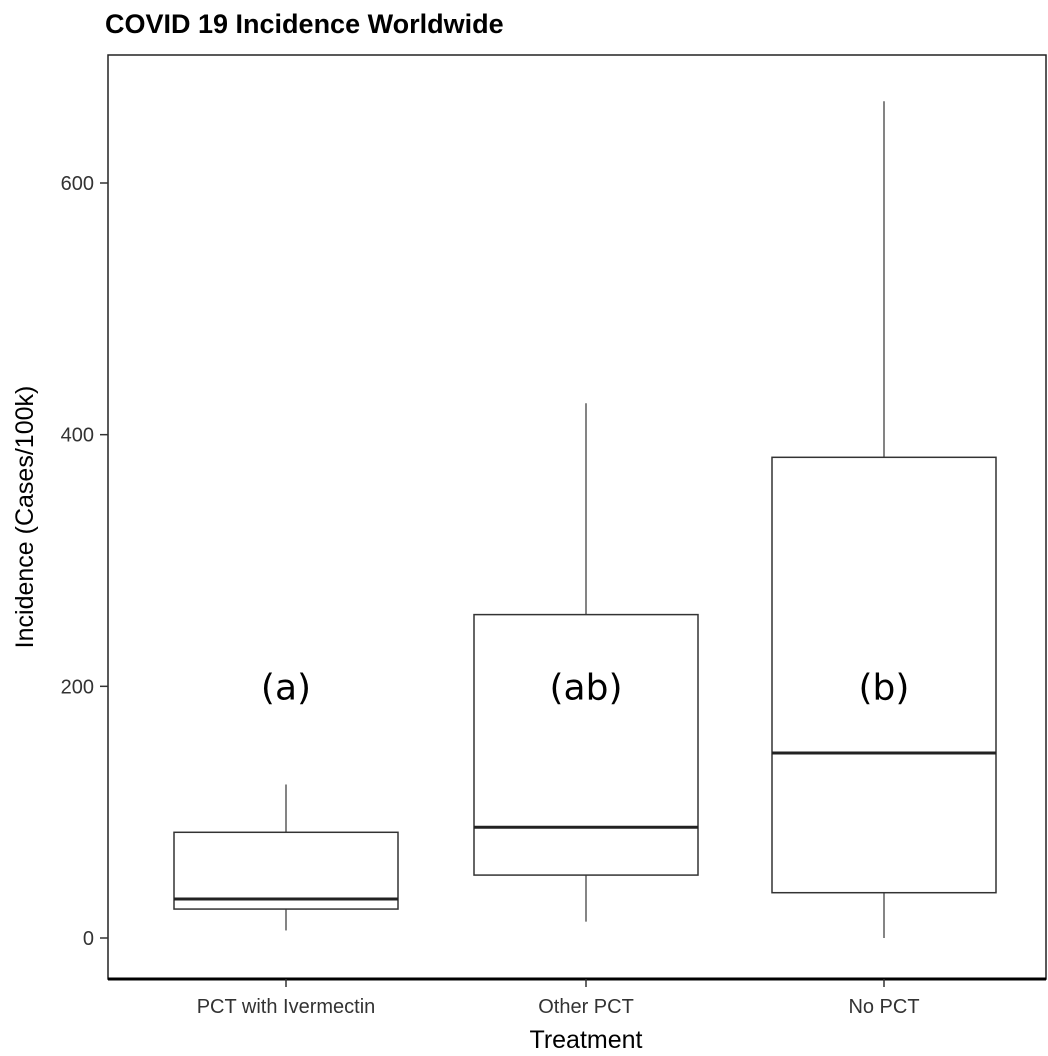 The image size is (1048, 1056). What do you see at coordinates (883, 1007) in the screenshot?
I see `x-tick-label: No PCT` at bounding box center [883, 1007].